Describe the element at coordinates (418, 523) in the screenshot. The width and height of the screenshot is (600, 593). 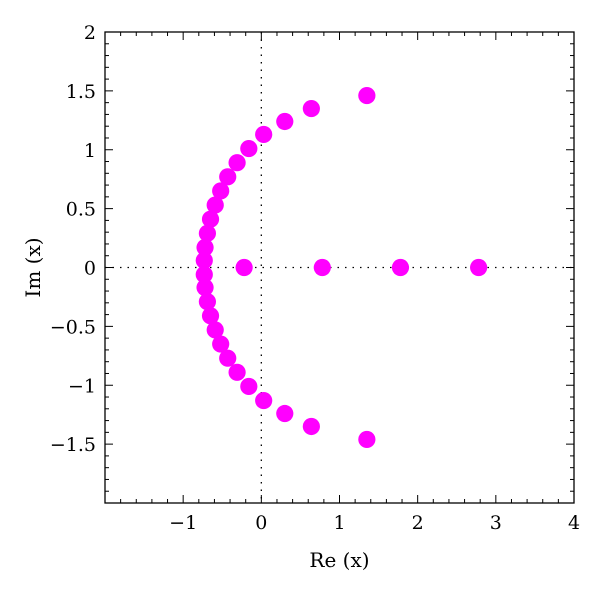
I see `x-tick-label: 2` at that location.